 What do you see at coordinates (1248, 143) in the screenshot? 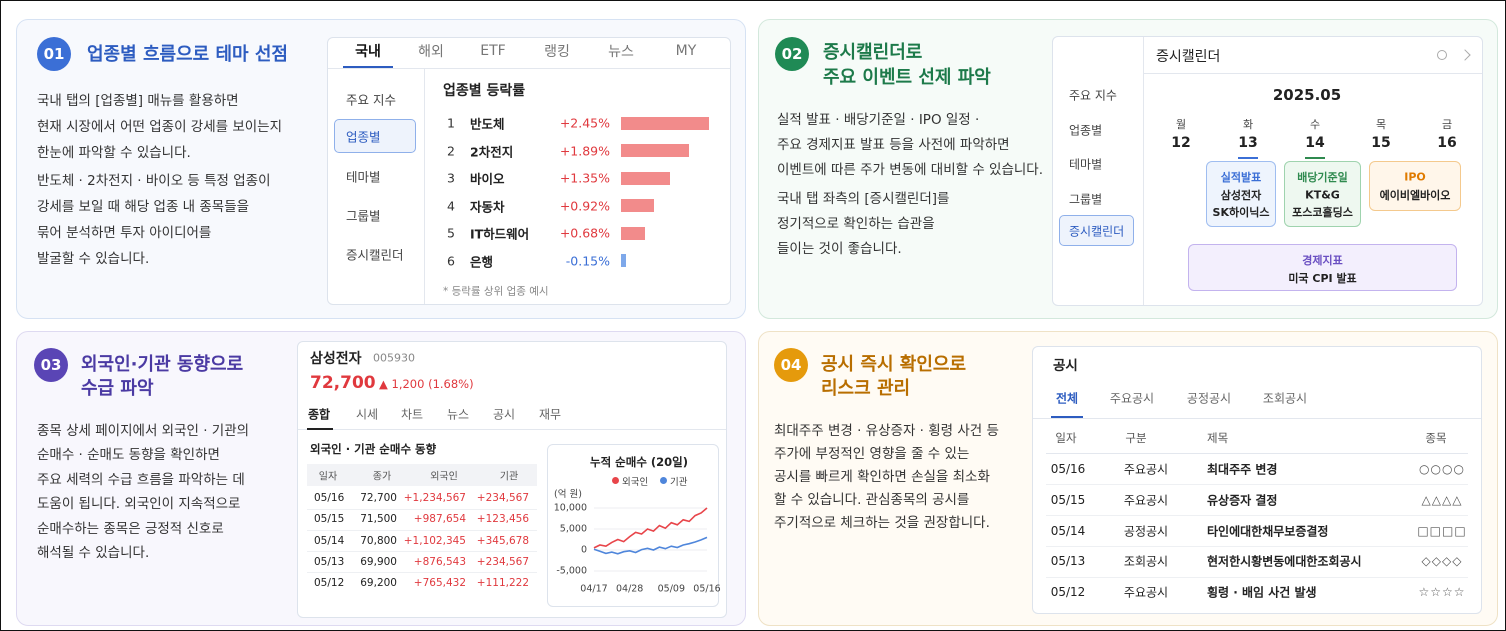
I see `date: 13` at bounding box center [1248, 143].